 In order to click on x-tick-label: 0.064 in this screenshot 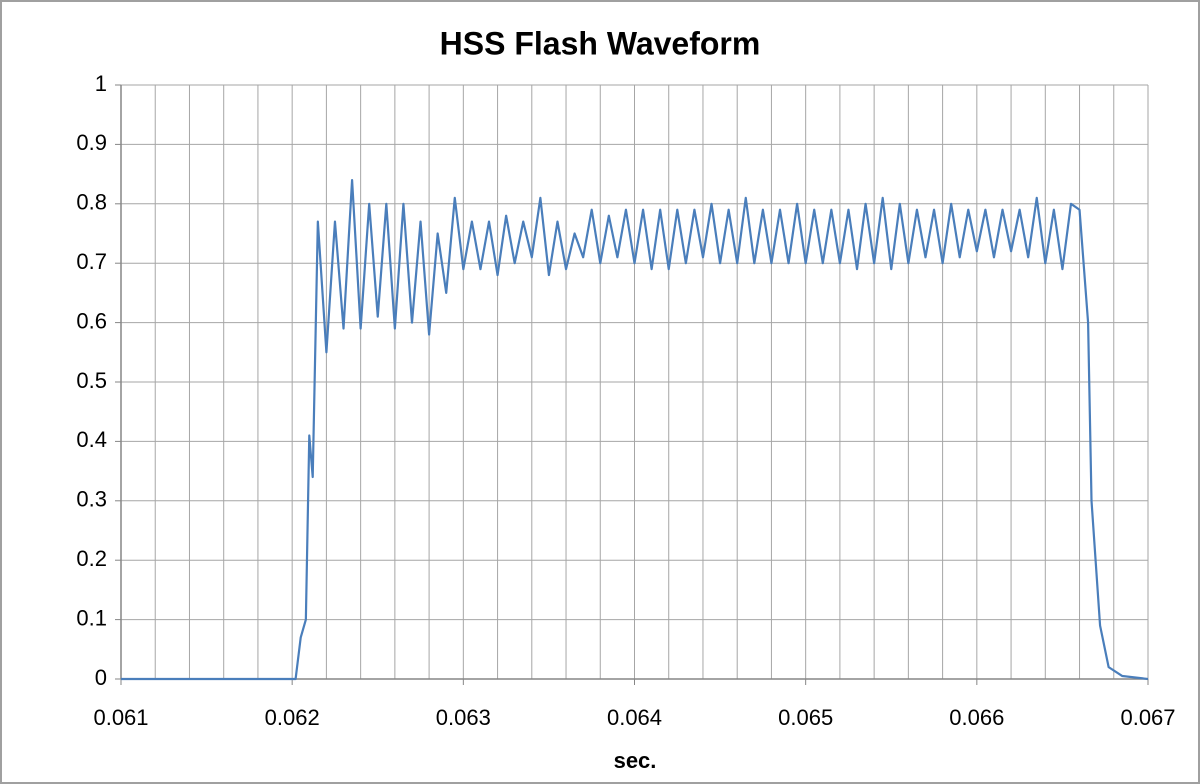, I will do `click(634, 717)`.